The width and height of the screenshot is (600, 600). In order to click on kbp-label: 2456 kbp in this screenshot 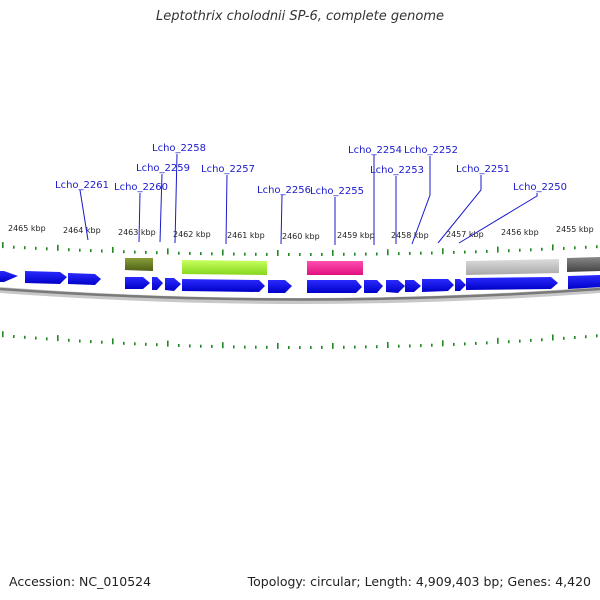, I will do `click(520, 232)`.